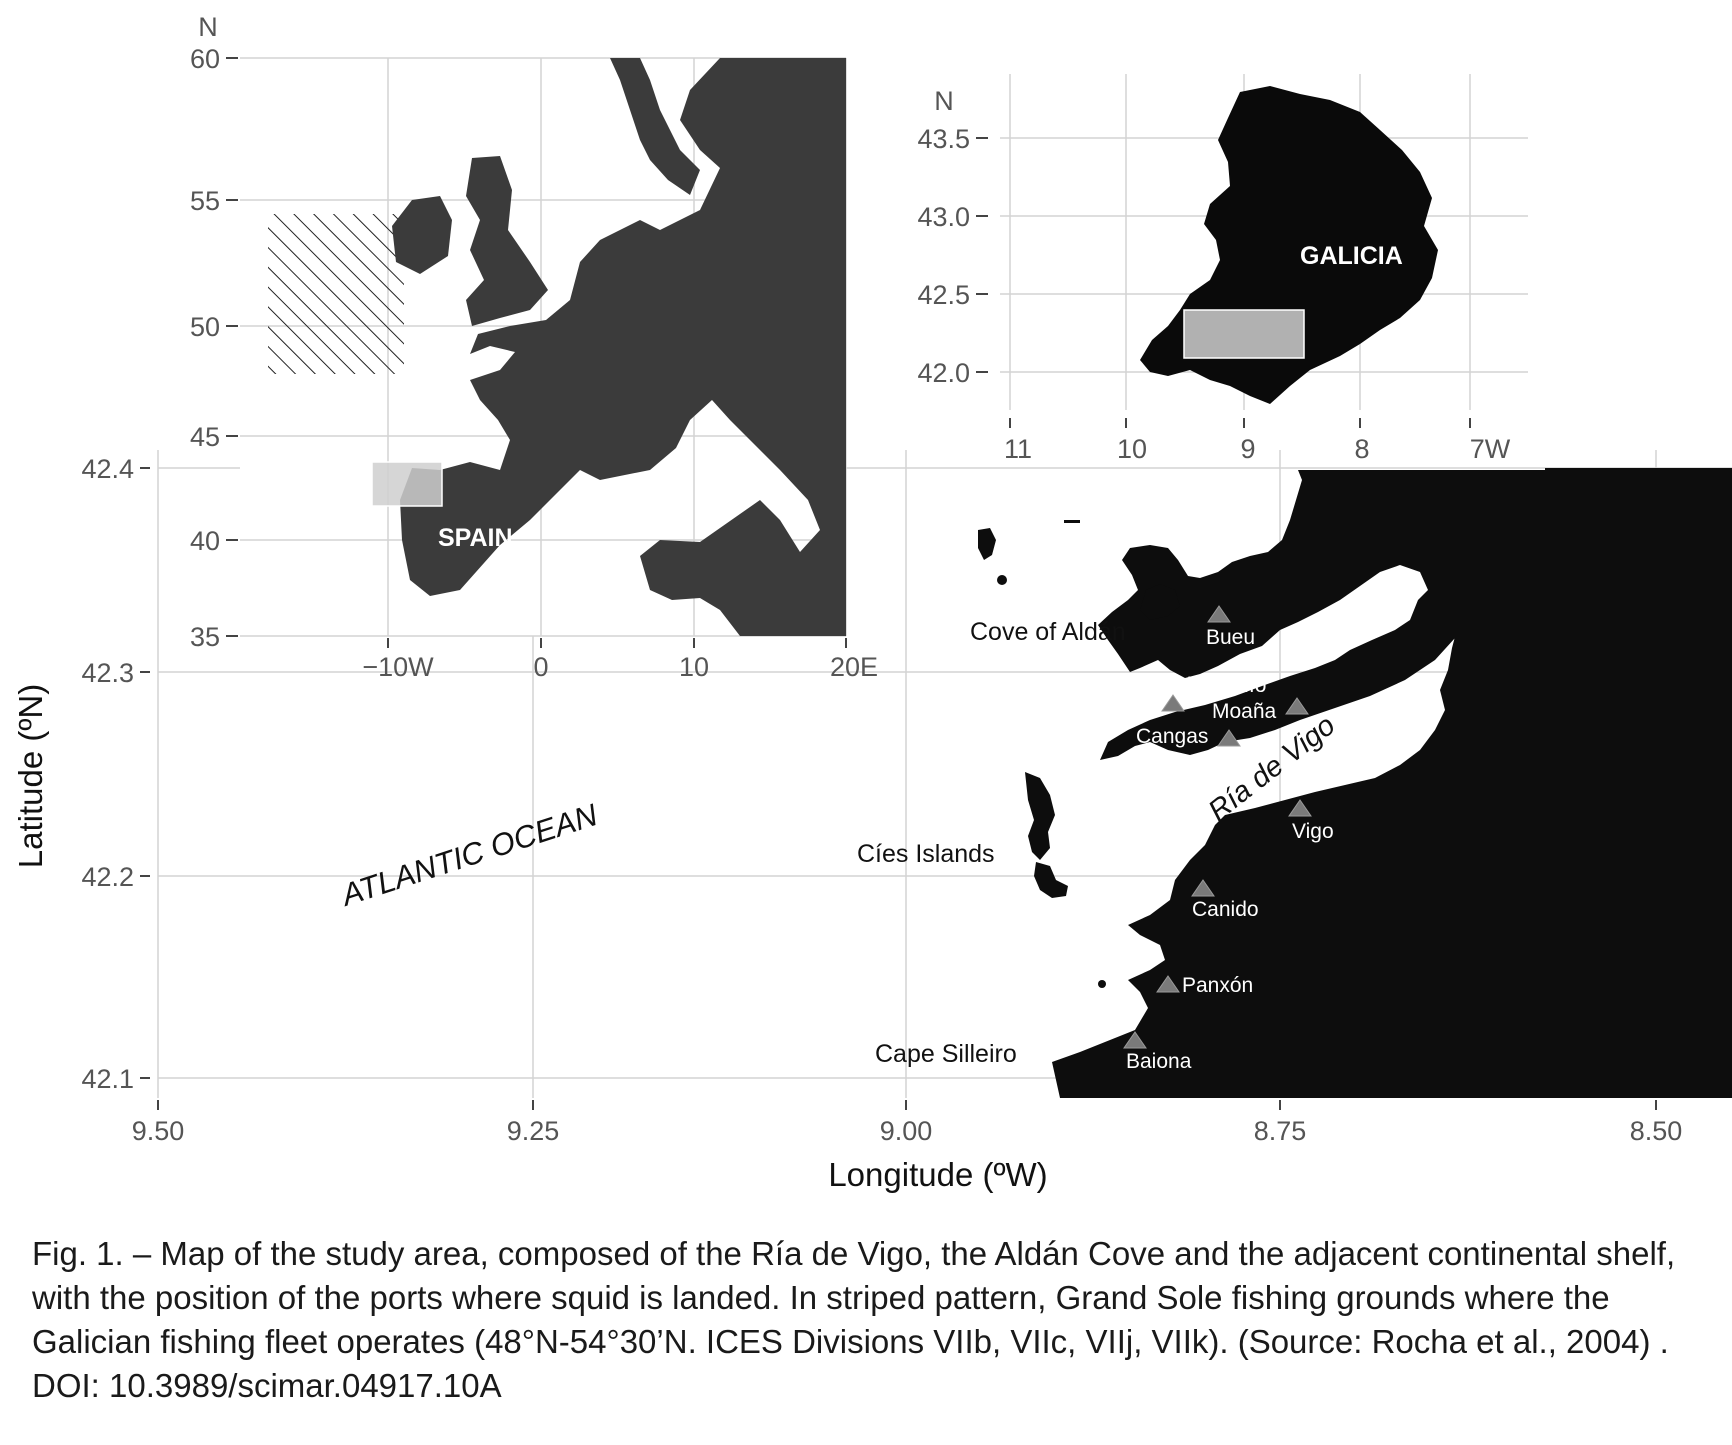 Image resolution: width=1732 pixels, height=1445 pixels. What do you see at coordinates (407, 484) in the screenshot?
I see `europe-galicia-highlight` at bounding box center [407, 484].